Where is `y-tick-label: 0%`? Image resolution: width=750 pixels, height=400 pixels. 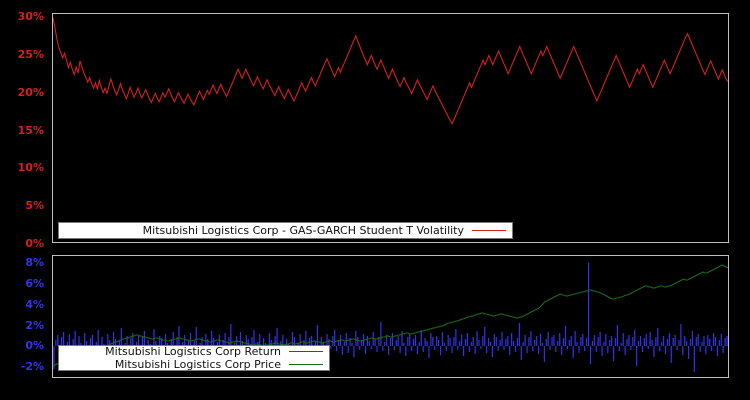 y-tick-label: 0% is located at coordinates (34, 243).